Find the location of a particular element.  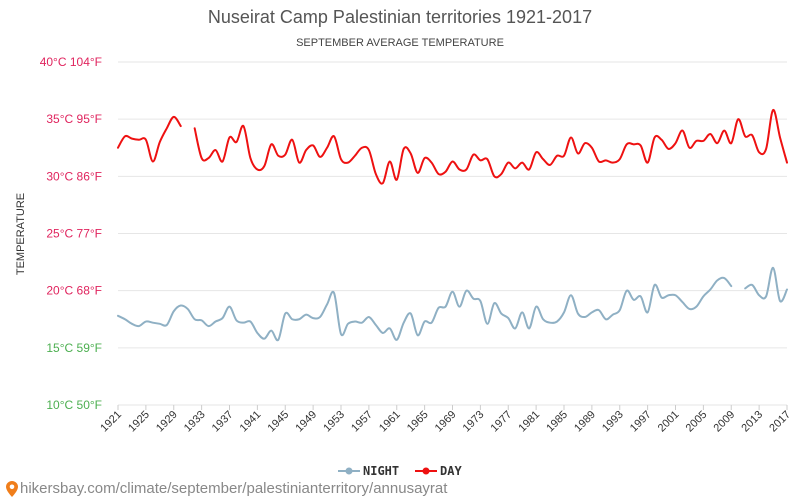

y-tick-label: 35°C 95°F is located at coordinates (74, 119).